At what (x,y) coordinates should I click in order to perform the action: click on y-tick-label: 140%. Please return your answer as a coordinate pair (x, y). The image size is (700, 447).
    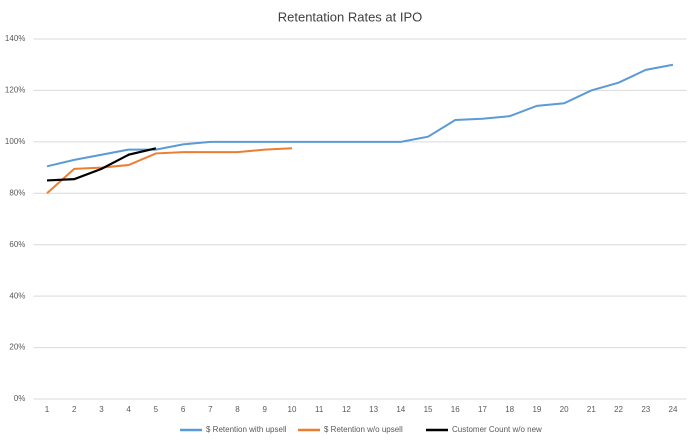
    Looking at the image, I should click on (15, 38).